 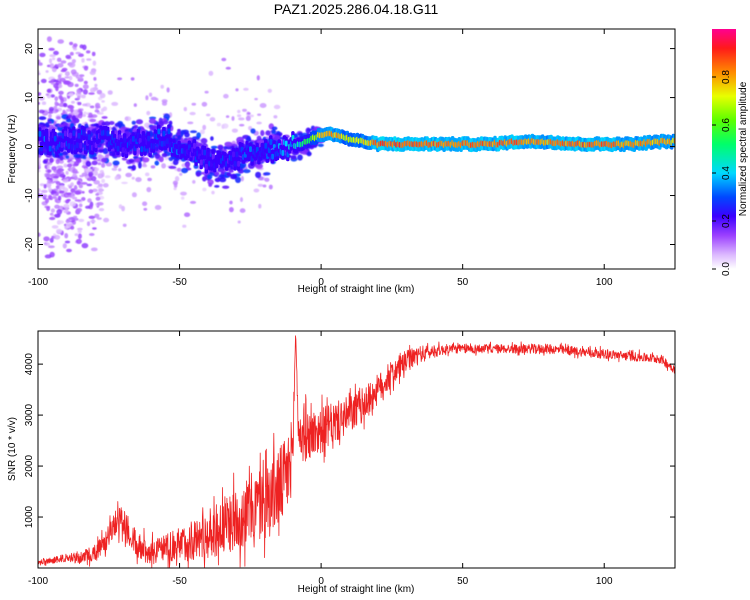 I want to click on spectrogram-x-tick-label: 100, so click(x=604, y=282).